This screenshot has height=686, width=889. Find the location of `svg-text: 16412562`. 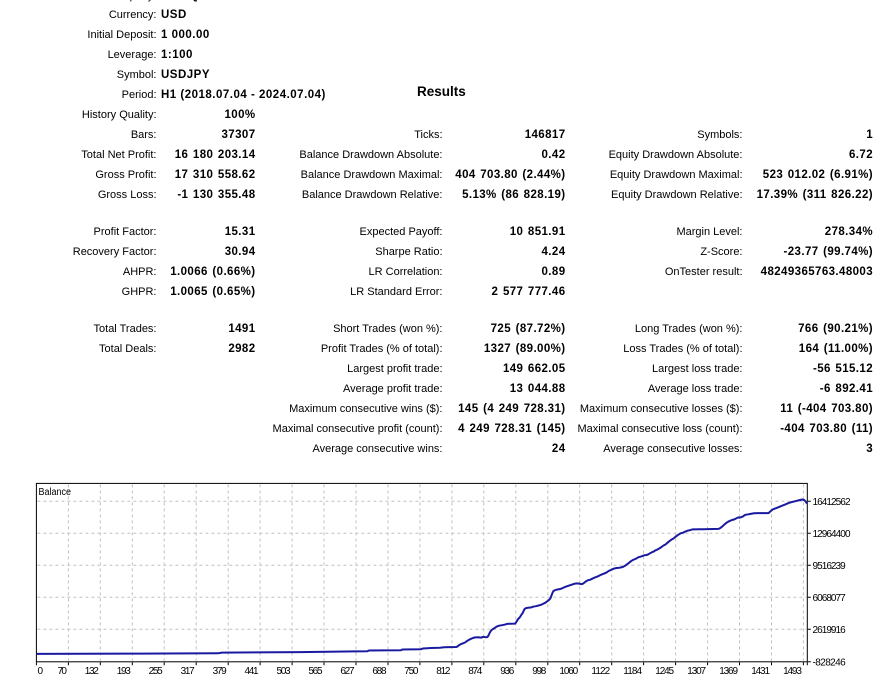

svg-text: 16412562 is located at coordinates (832, 502).